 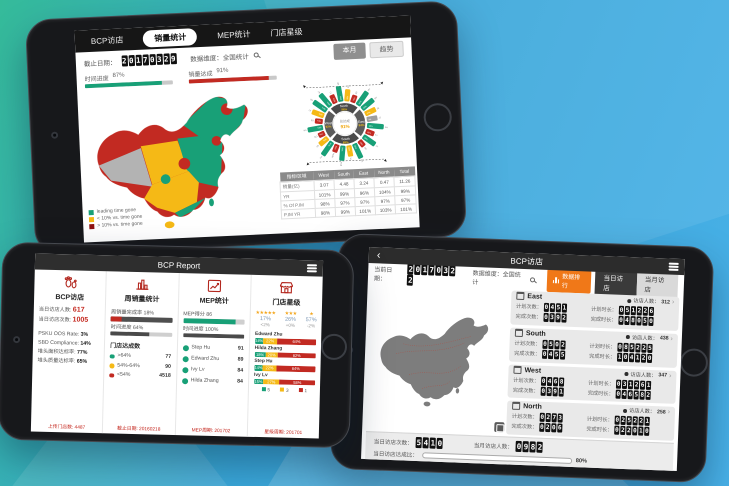 I want to click on svg-text: 86%, so click(x=348, y=149).